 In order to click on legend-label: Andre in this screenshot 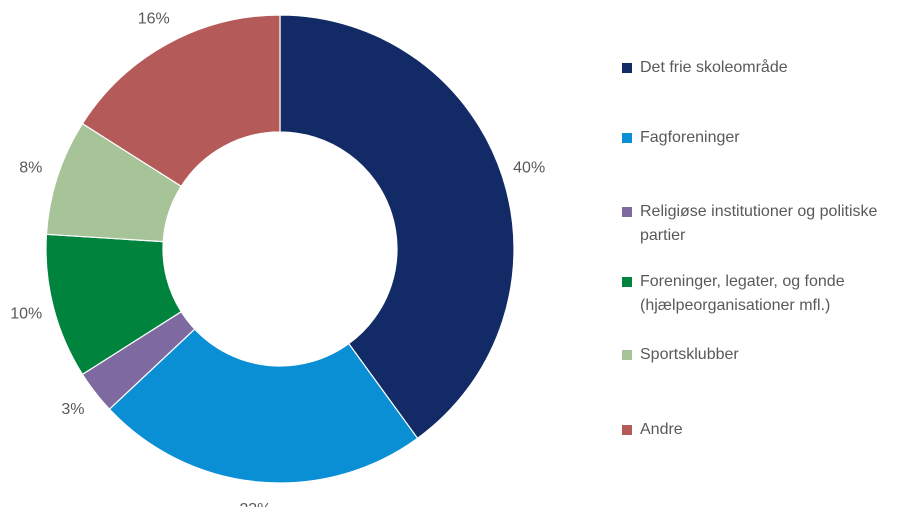, I will do `click(661, 429)`.